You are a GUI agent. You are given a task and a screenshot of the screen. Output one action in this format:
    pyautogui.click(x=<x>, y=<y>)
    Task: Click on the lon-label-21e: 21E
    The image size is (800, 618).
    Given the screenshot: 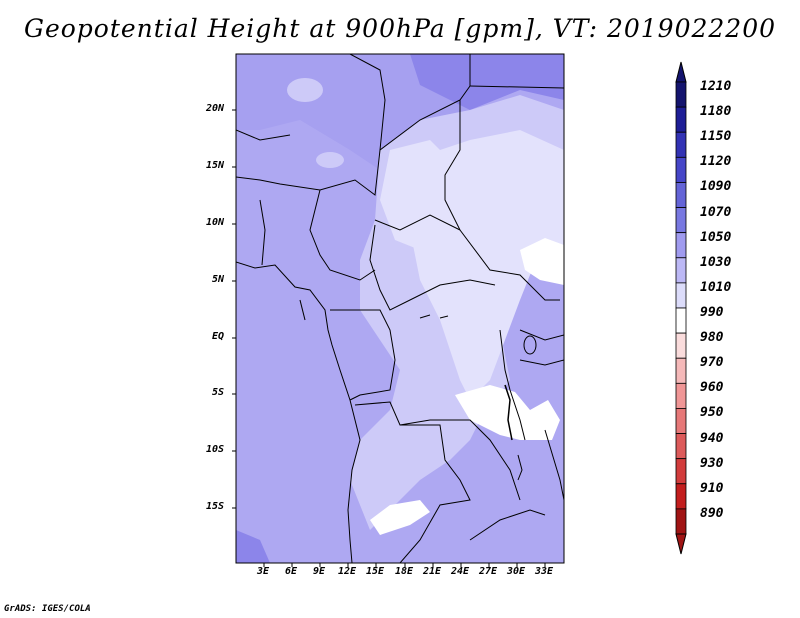 What is the action you would take?
    pyautogui.click(x=432, y=571)
    